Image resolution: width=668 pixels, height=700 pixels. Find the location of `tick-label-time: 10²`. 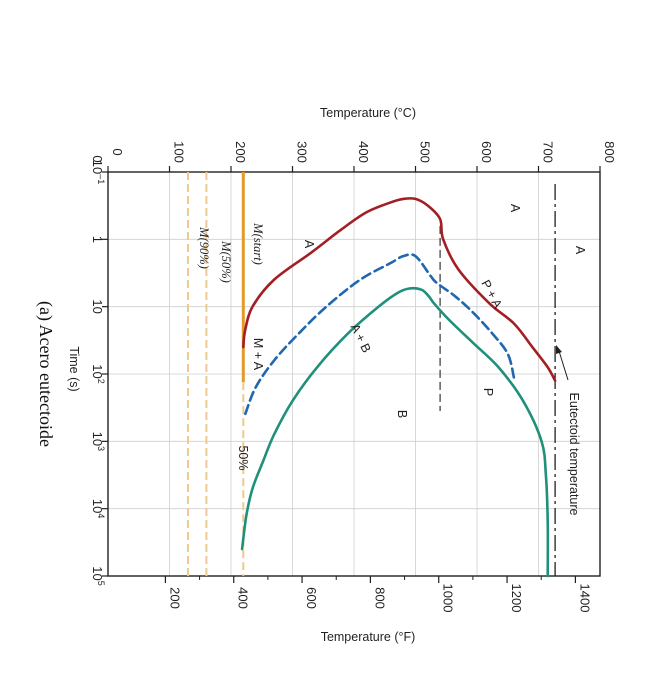

tick-label-time: 10² is located at coordinates (98, 373).